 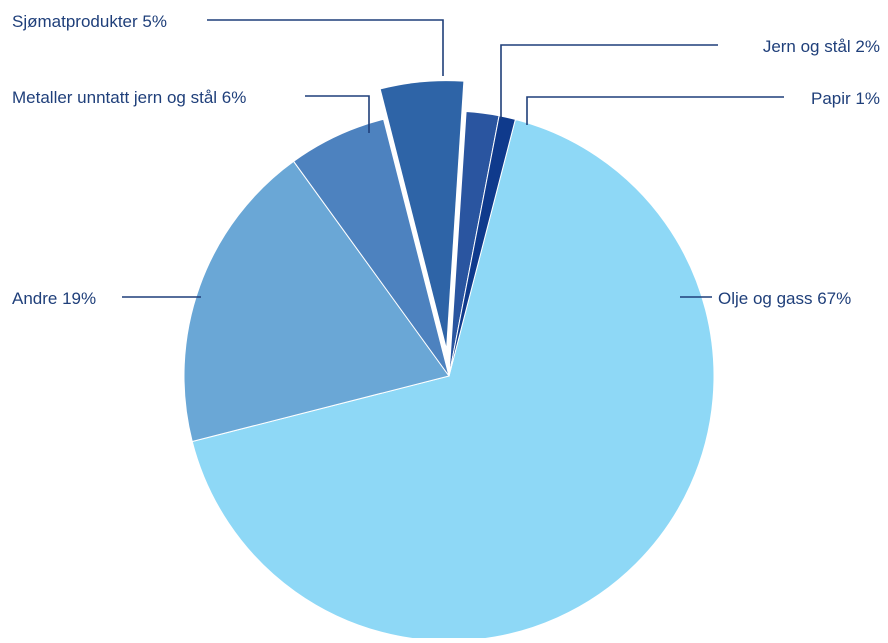 I want to click on slice-label-2: Metaller unntatt jern og stål 6%, so click(x=129, y=97).